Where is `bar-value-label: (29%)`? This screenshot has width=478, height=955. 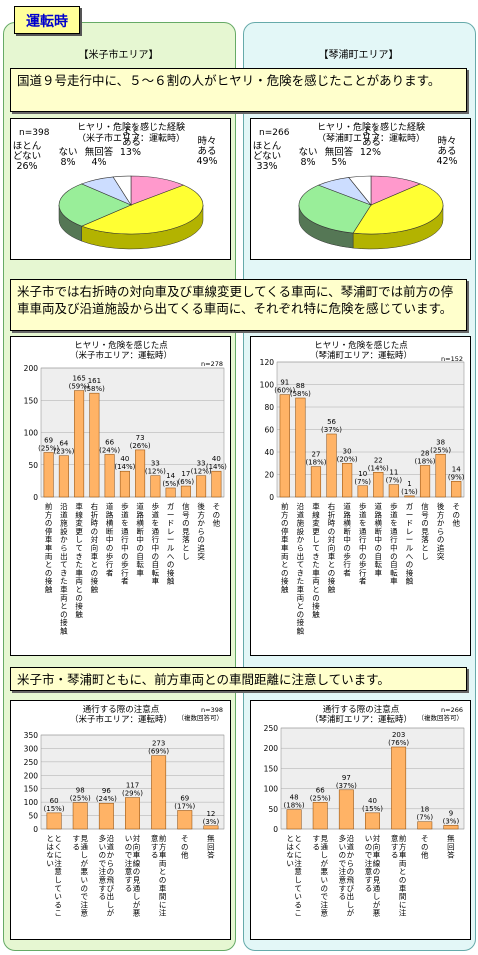
bar-value-label: (29%) is located at coordinates (132, 794).